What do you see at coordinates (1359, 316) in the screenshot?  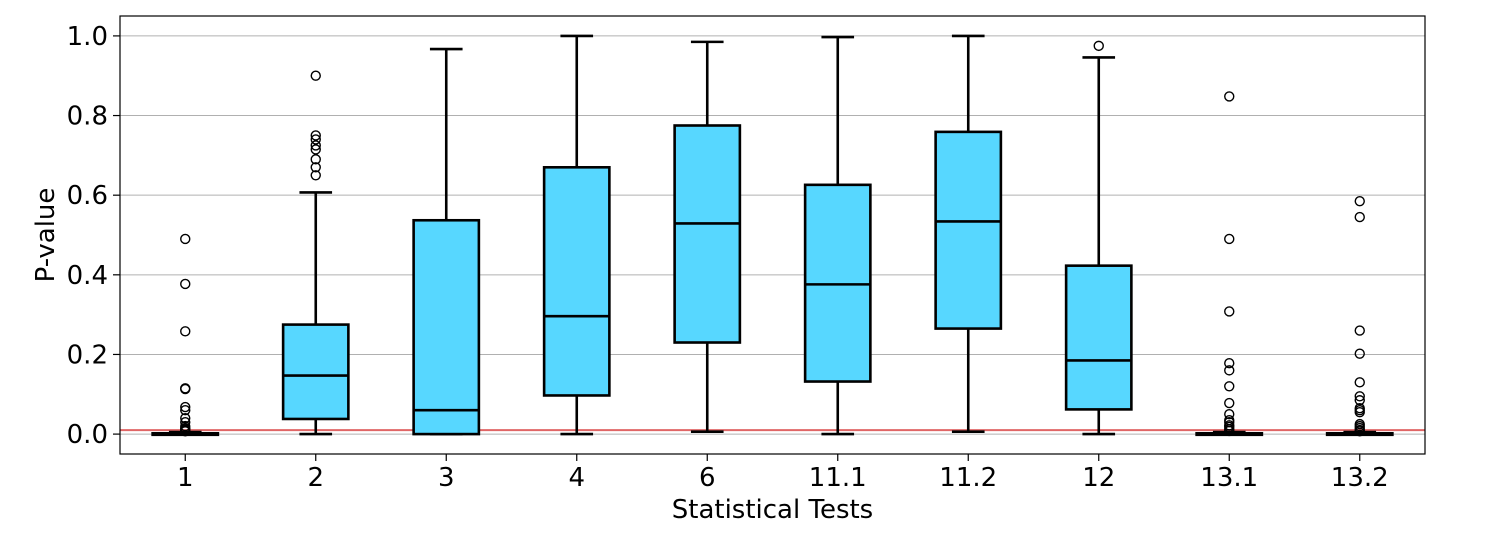 I see `box-group-13.2` at bounding box center [1359, 316].